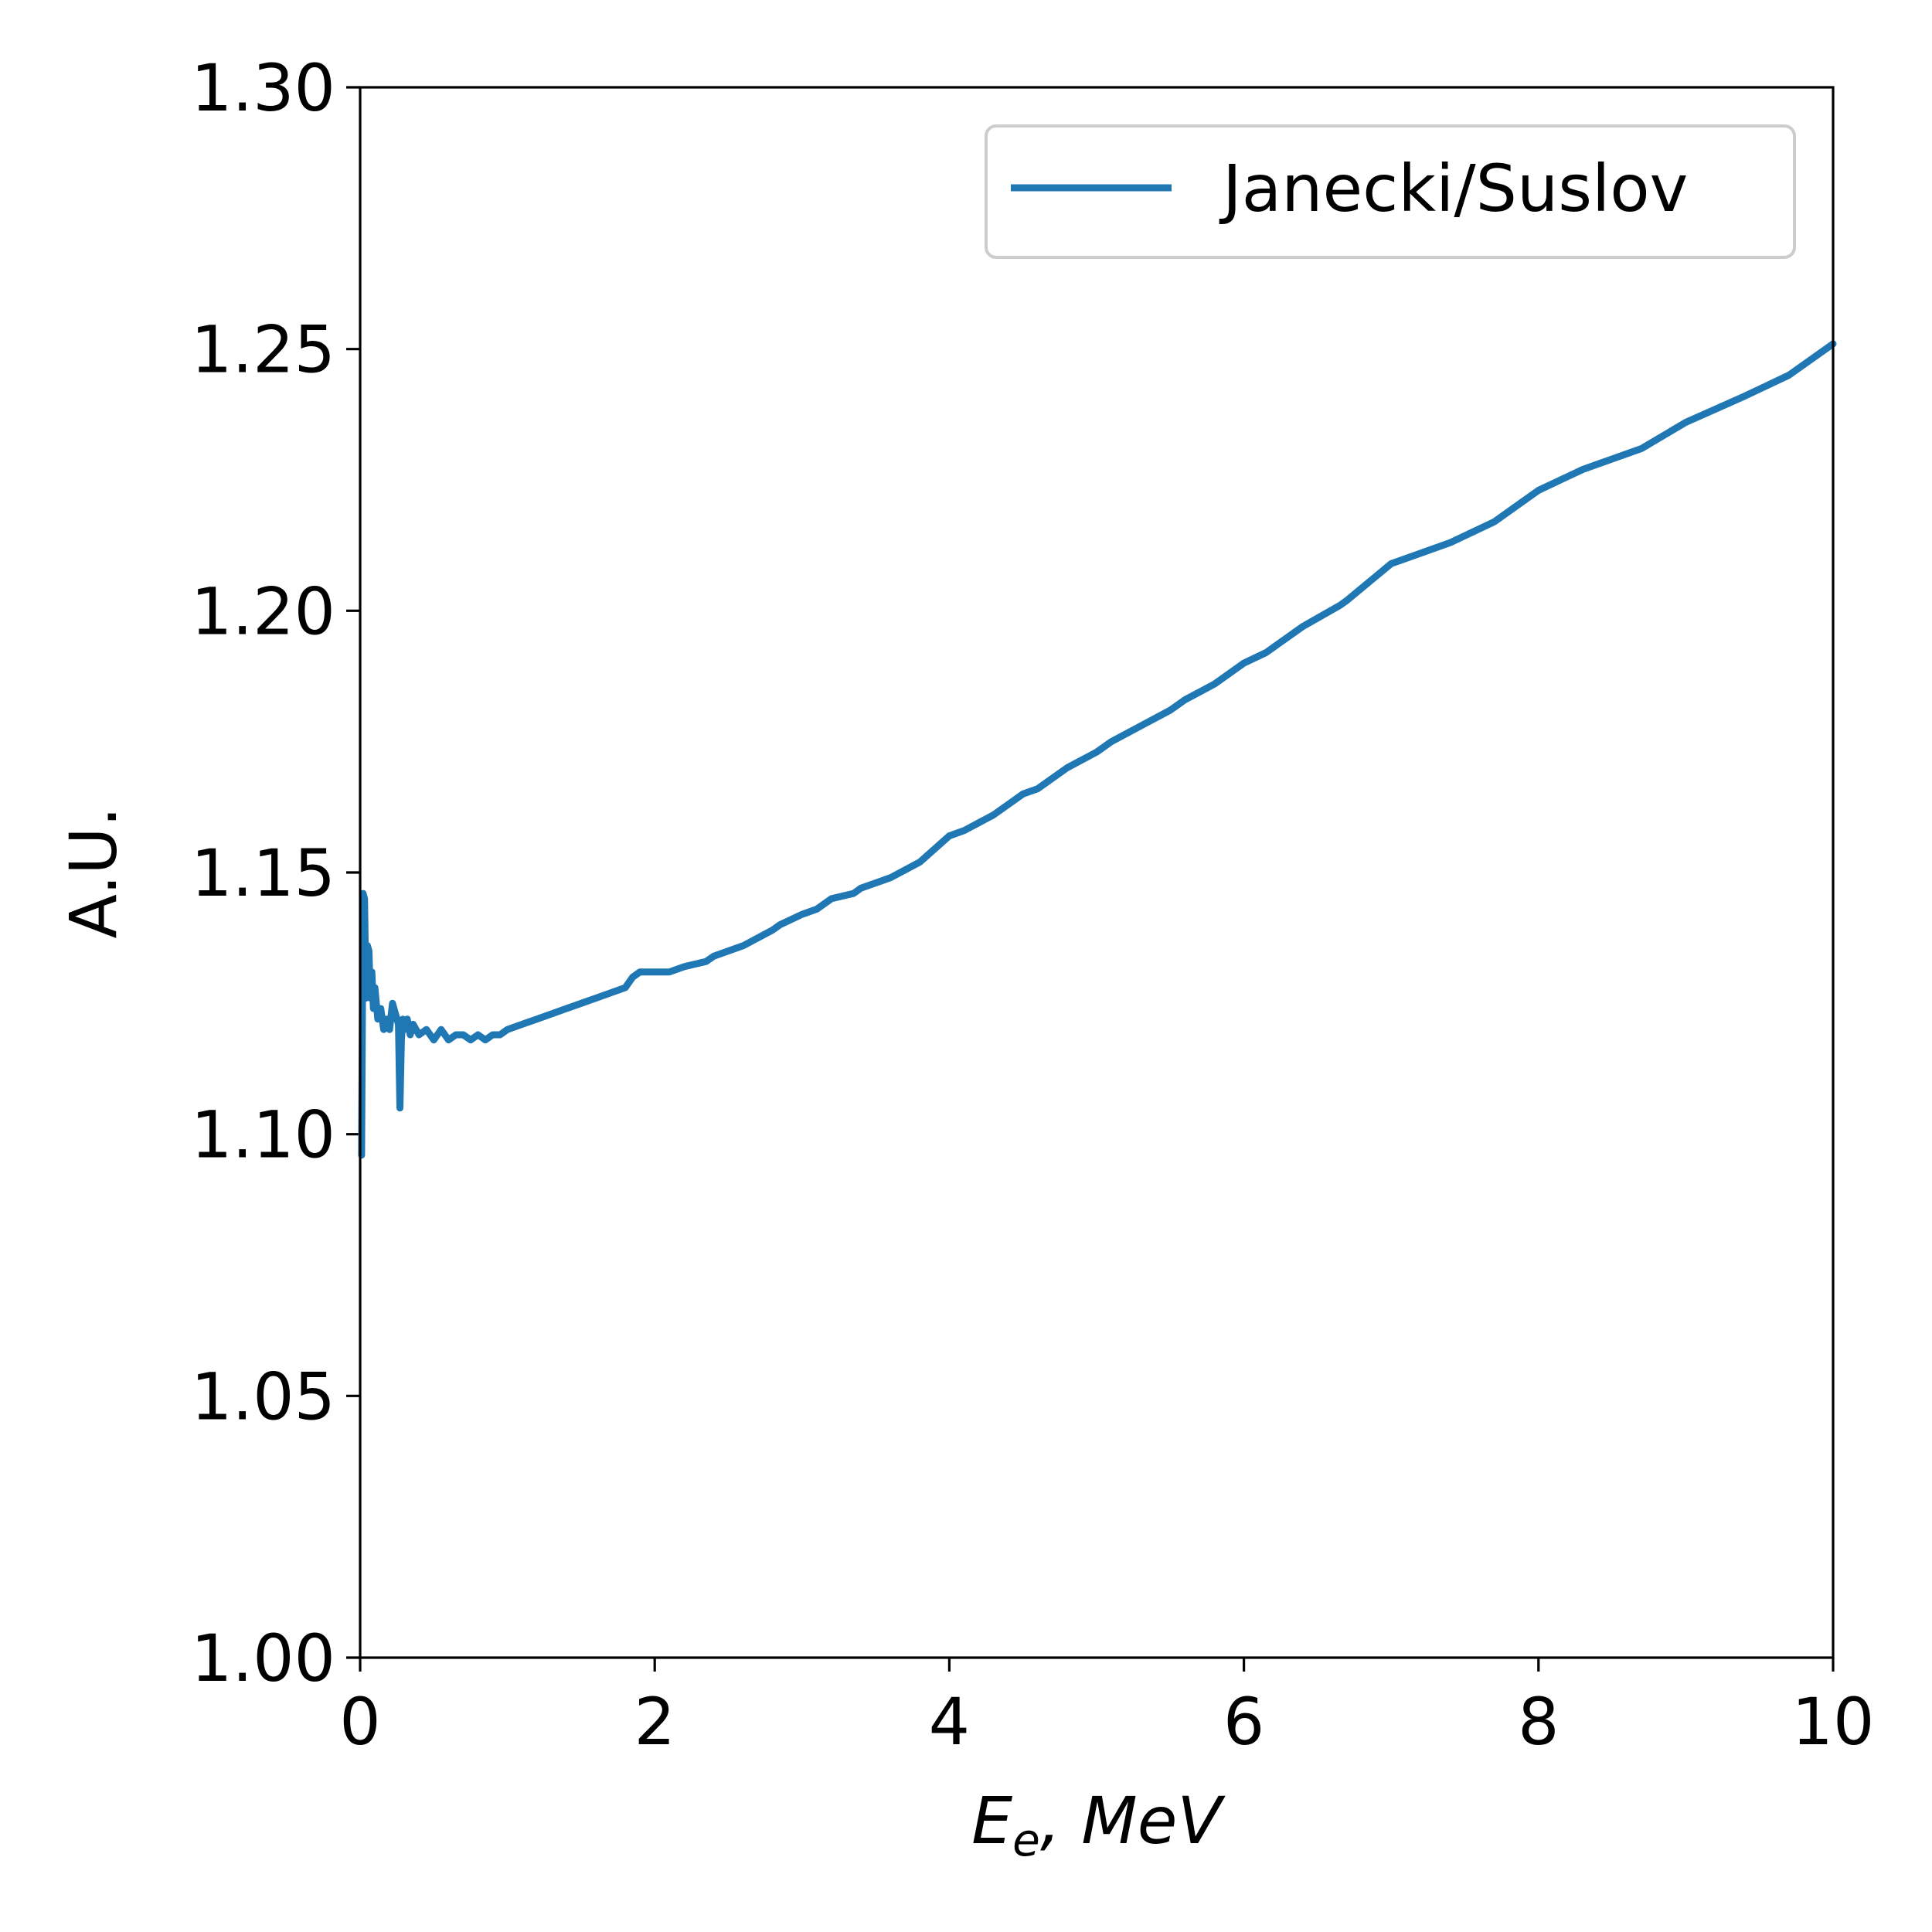  I want to click on x-tick-label: 4, so click(949, 1722).